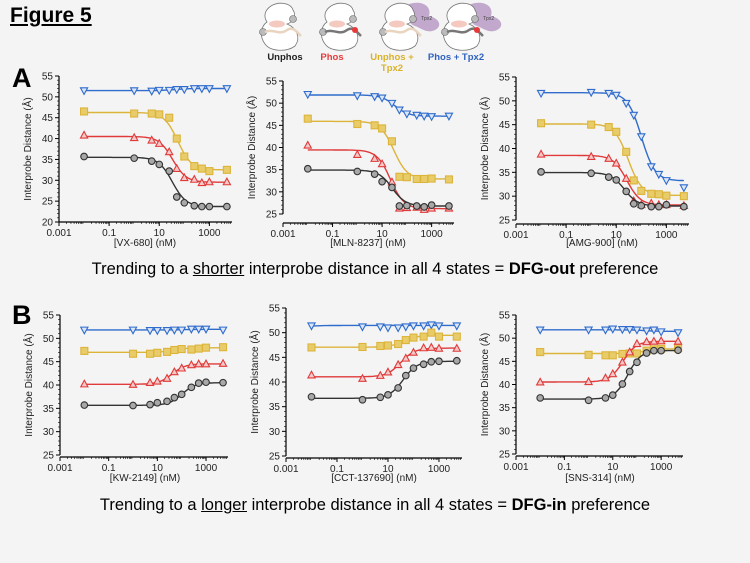 The height and width of the screenshot is (563, 750). I want to click on activation-loop, so click(403, 32).